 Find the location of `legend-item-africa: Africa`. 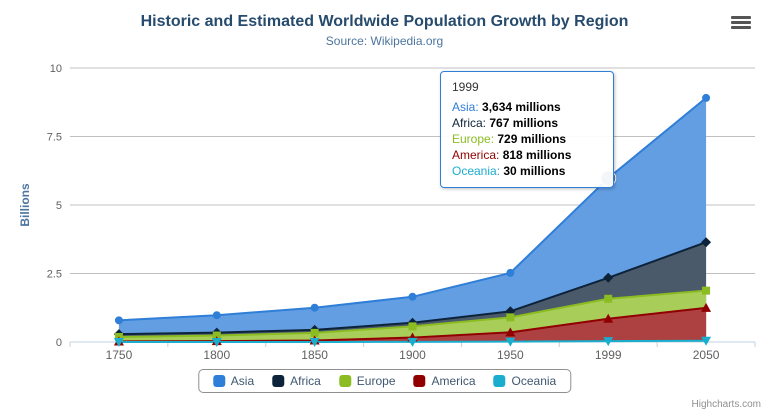

legend-item-africa: Africa is located at coordinates (296, 381).